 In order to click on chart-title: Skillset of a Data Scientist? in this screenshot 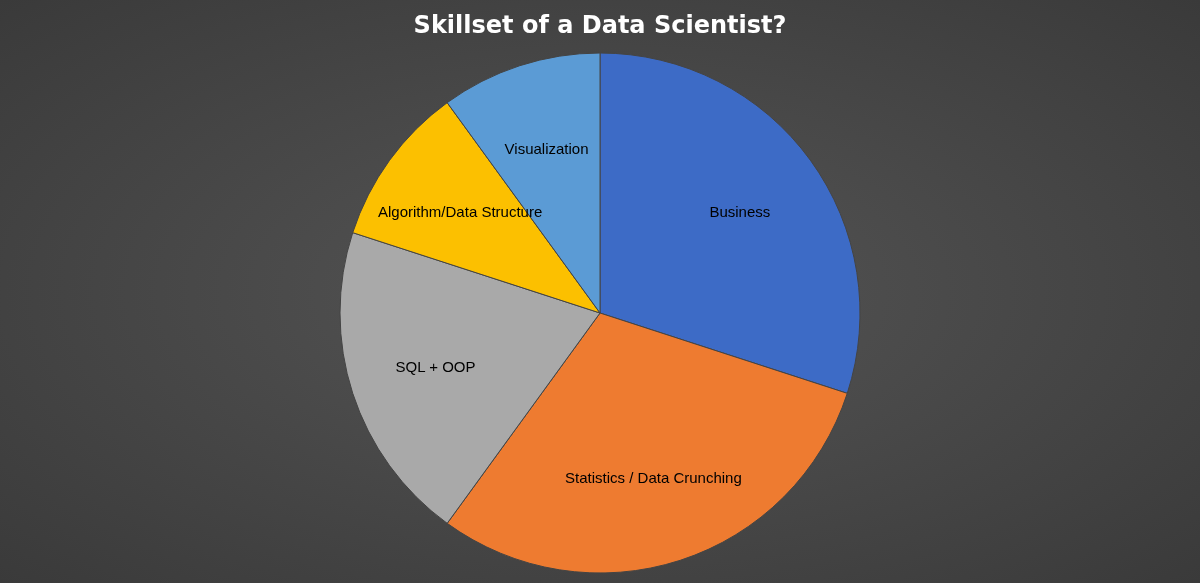, I will do `click(600, 25)`.